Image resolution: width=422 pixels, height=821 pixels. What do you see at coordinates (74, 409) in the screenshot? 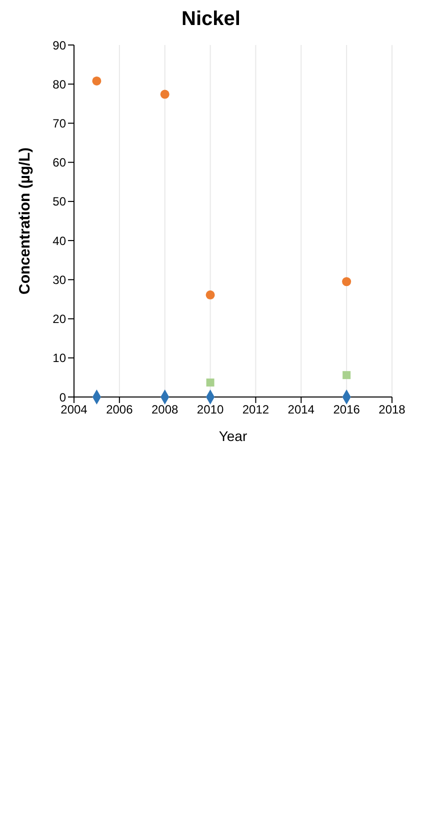
I see `x-tick-label: 2004` at bounding box center [74, 409].